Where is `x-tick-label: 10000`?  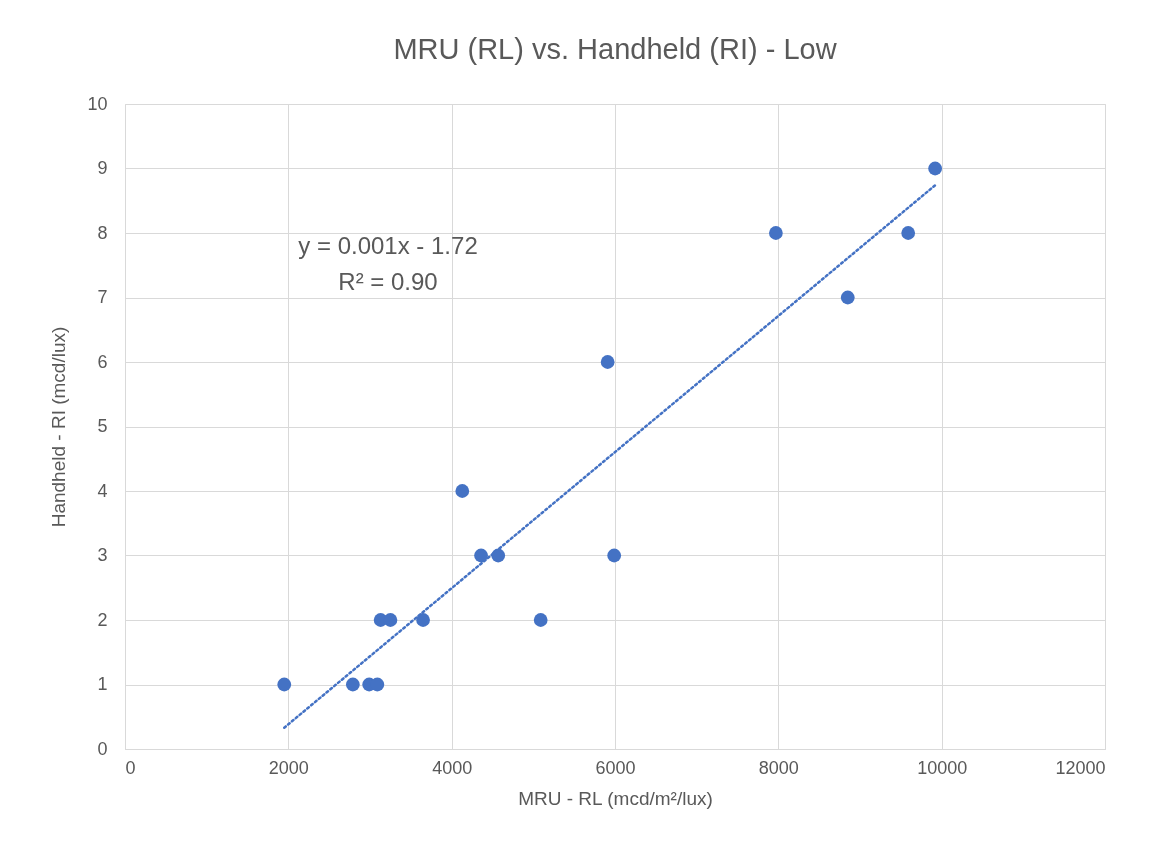
x-tick-label: 10000 is located at coordinates (942, 767).